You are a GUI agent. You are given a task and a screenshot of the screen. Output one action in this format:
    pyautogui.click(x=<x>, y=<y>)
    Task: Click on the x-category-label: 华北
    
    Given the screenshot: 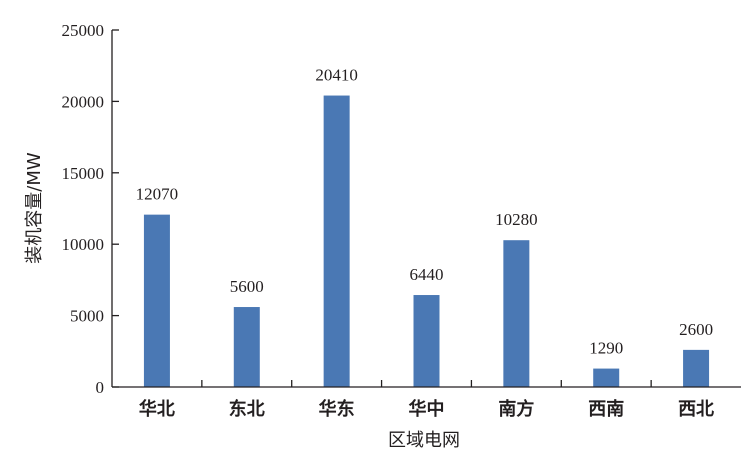 What is the action you would take?
    pyautogui.click(x=157, y=409)
    